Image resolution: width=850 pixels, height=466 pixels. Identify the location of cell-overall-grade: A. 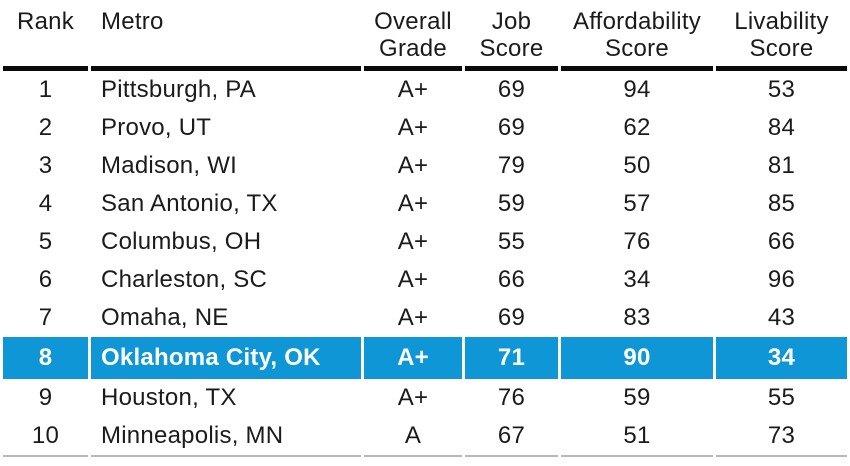
(413, 437).